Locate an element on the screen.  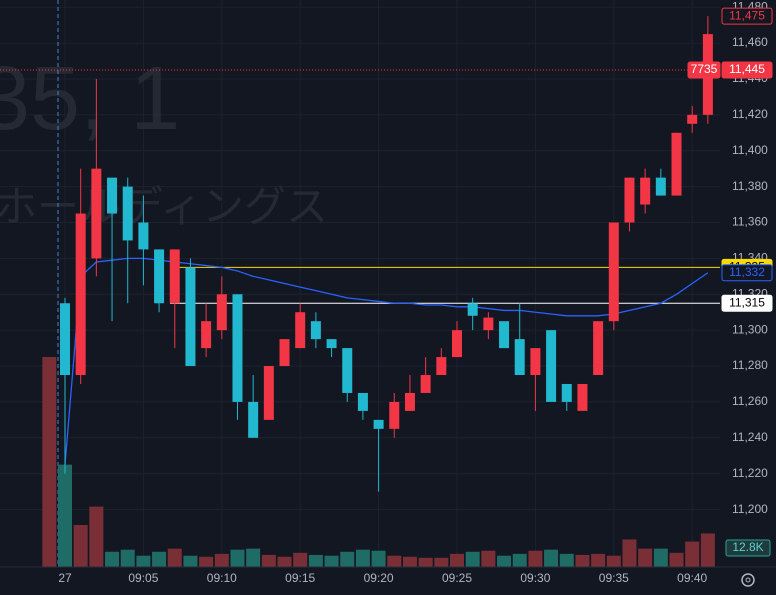
volume-label: 12.8K is located at coordinates (747, 547).